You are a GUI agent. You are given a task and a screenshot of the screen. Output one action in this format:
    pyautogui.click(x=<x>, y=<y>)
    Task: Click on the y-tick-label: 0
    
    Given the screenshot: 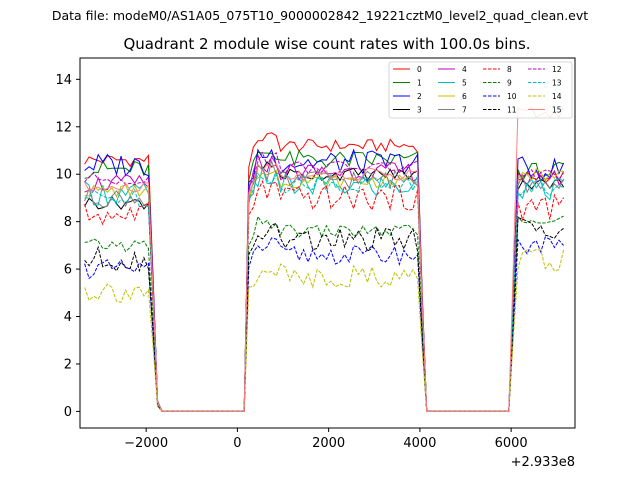 What is the action you would take?
    pyautogui.click(x=68, y=412)
    